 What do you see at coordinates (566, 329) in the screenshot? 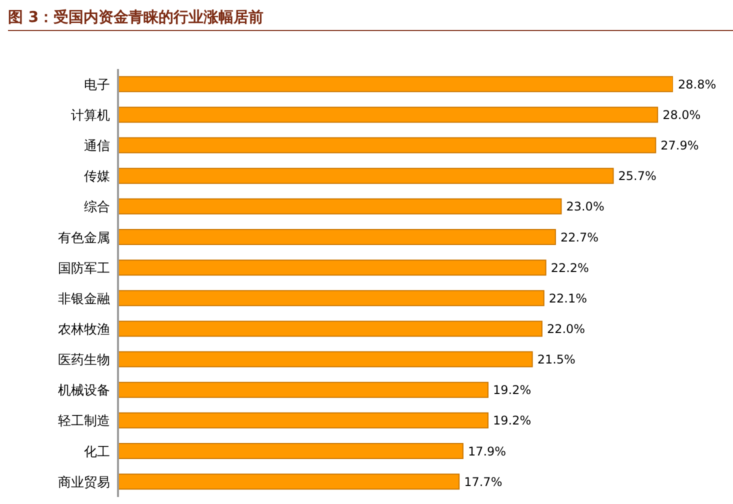
I see `data-label: 22.0%` at bounding box center [566, 329].